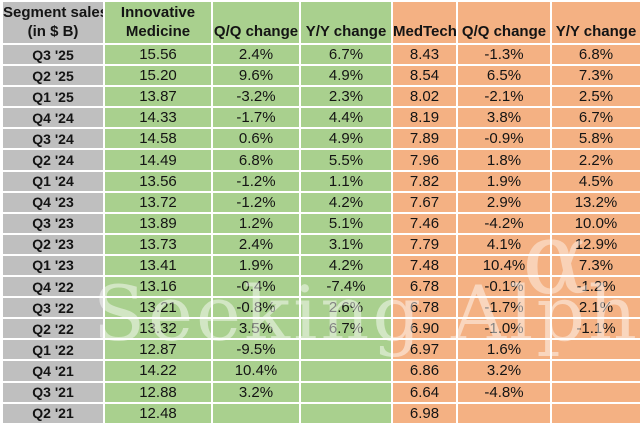 This screenshot has height=426, width=640. I want to click on mt-yy-change-cell: 4.5%, so click(596, 182).